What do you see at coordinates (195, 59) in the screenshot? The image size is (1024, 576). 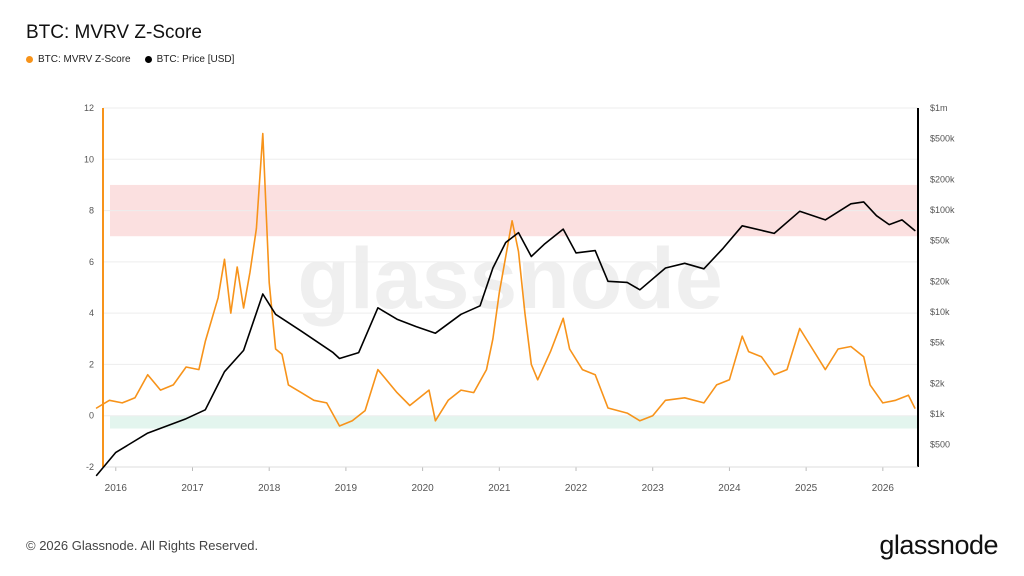 I see `legend-label-price: BTC: Price [USD]` at bounding box center [195, 59].